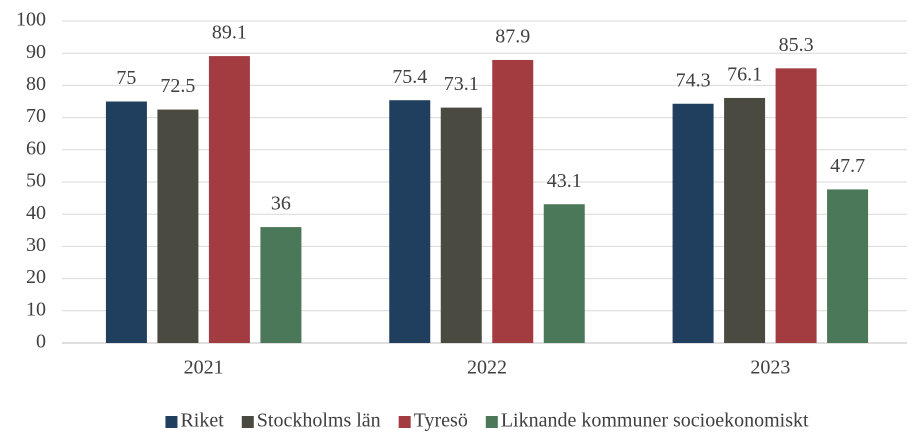  I want to click on y-tick-label: 70, so click(36, 116).